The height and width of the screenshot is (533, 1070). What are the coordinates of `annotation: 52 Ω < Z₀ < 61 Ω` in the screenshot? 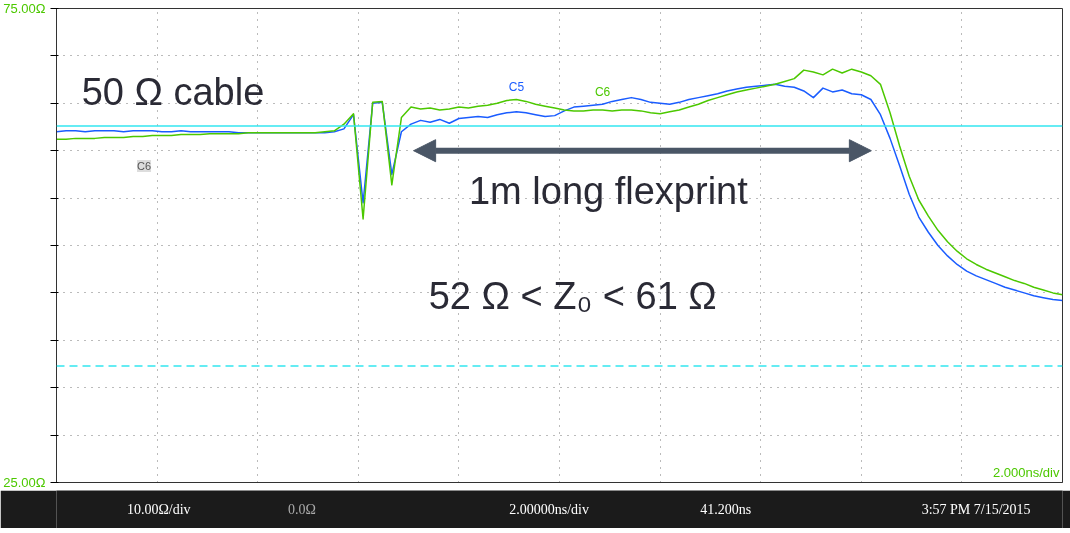 It's located at (572, 295).